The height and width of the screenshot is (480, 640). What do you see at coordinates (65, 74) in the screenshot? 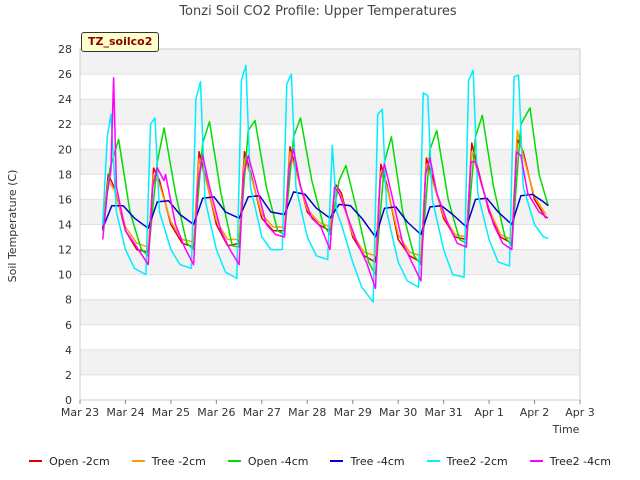
I see `y-tick-label: 26` at bounding box center [65, 74].